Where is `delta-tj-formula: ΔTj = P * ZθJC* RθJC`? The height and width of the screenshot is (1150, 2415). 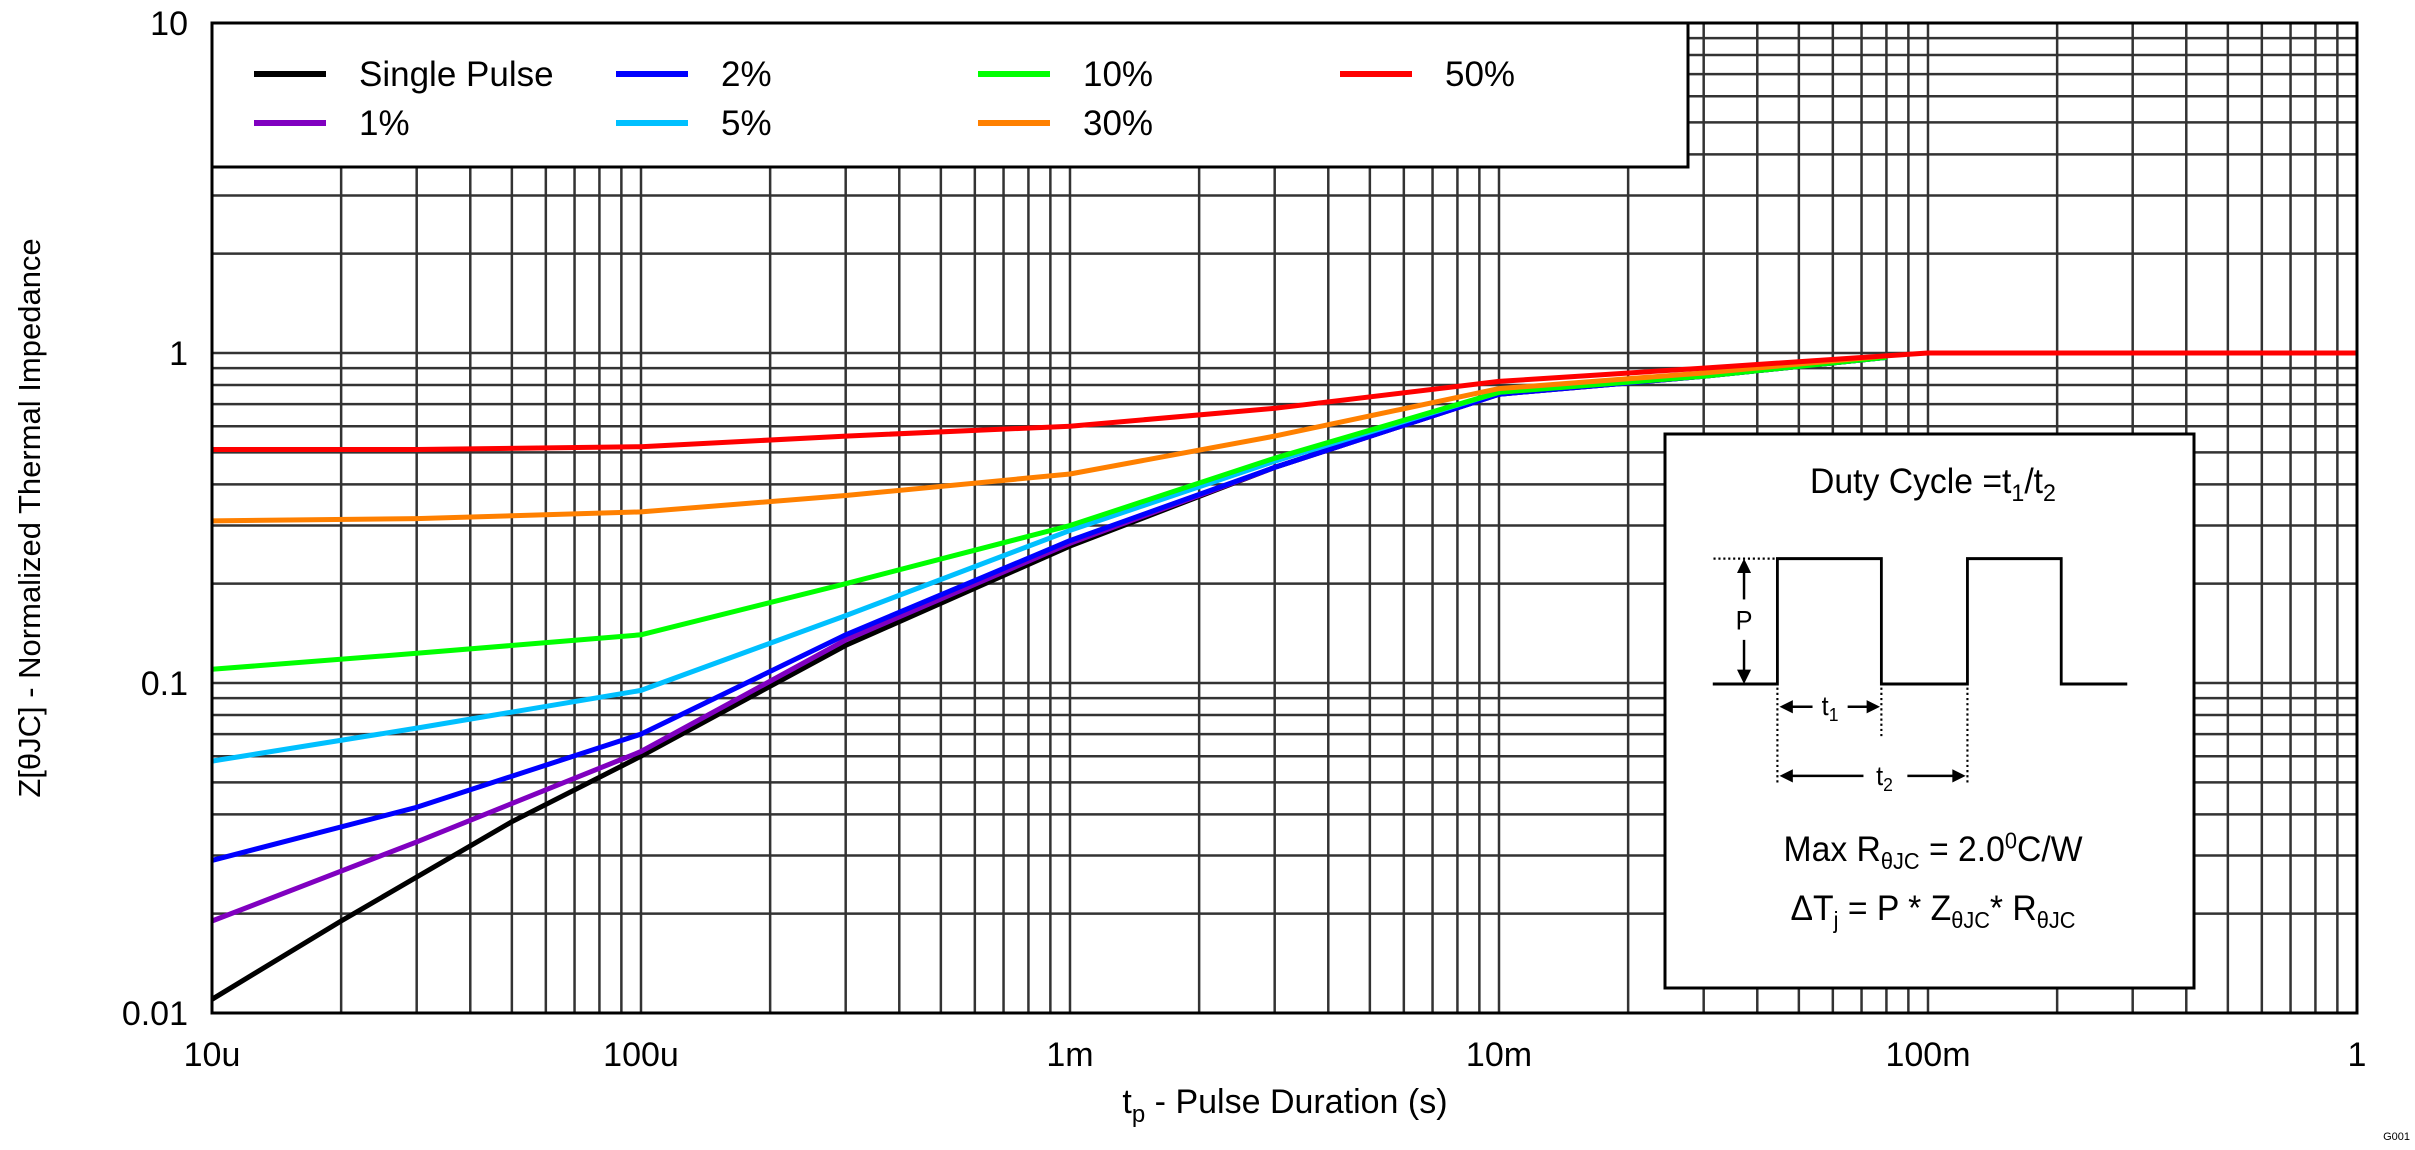 delta-tj-formula: ΔTj = P * ZθJC* RθJC is located at coordinates (1933, 911).